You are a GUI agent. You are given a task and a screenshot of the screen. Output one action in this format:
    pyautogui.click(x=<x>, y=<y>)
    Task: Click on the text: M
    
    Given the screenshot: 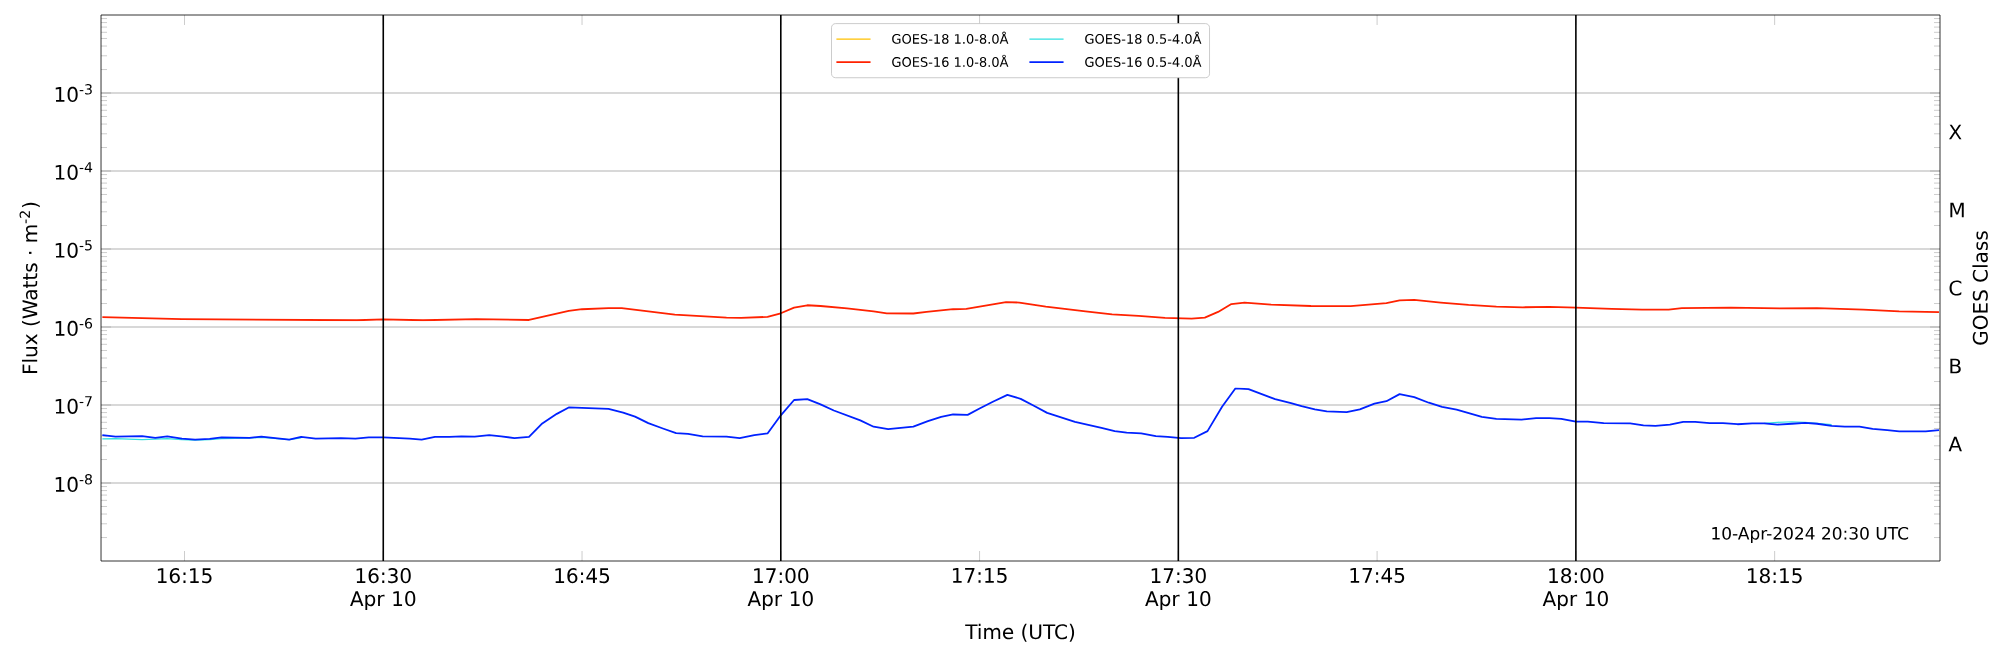 What is the action you would take?
    pyautogui.click(x=1957, y=210)
    